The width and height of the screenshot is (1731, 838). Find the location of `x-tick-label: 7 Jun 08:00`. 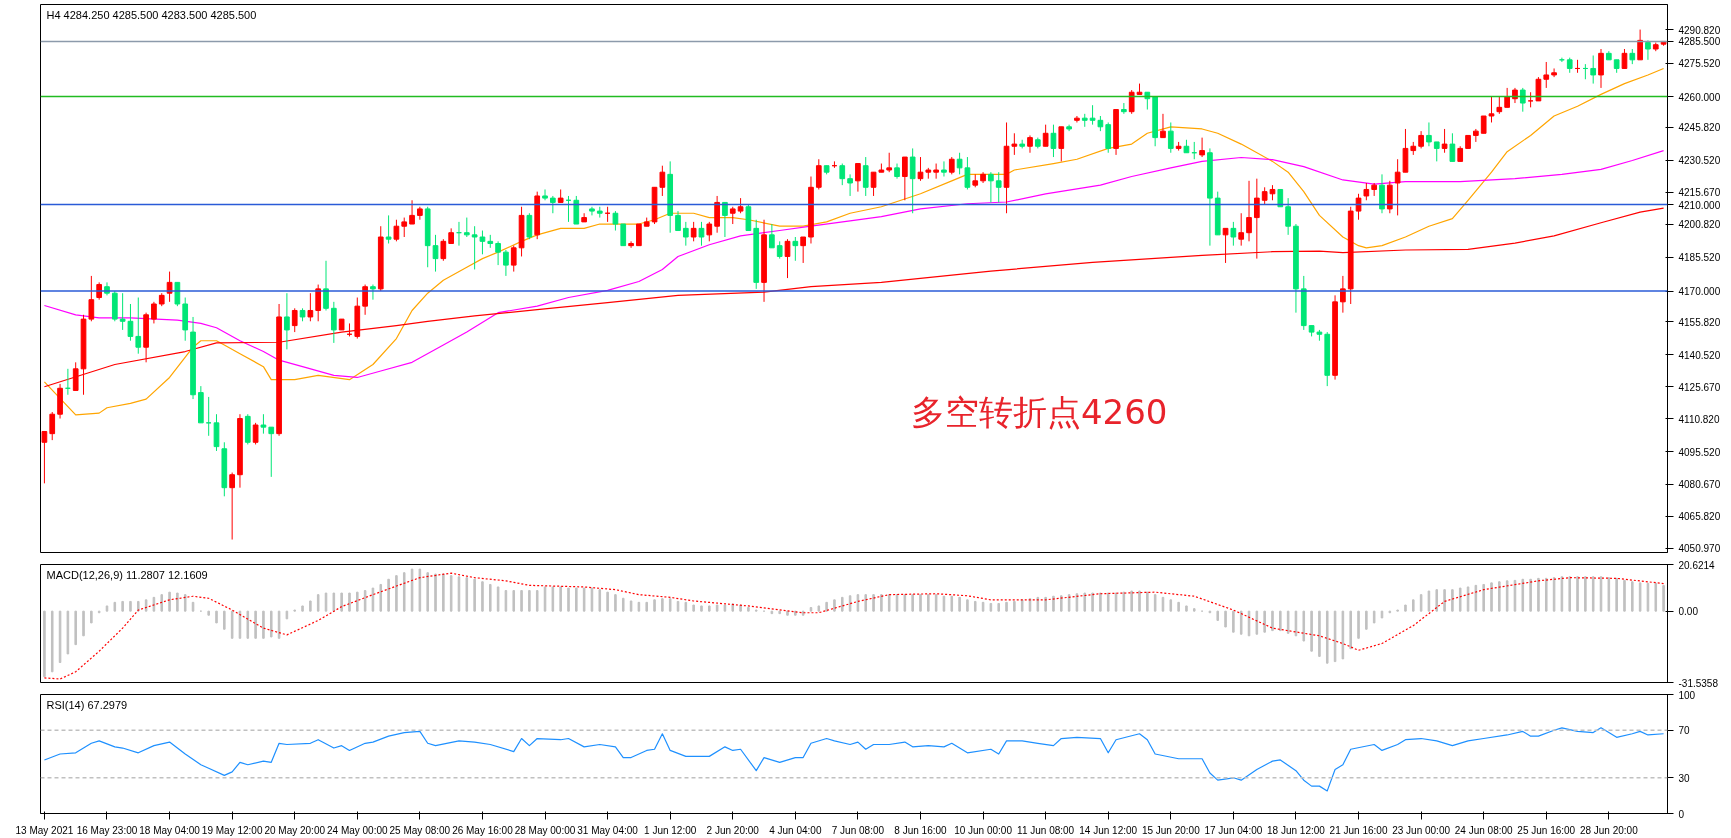

x-tick-label: 7 Jun 08:00 is located at coordinates (858, 830).